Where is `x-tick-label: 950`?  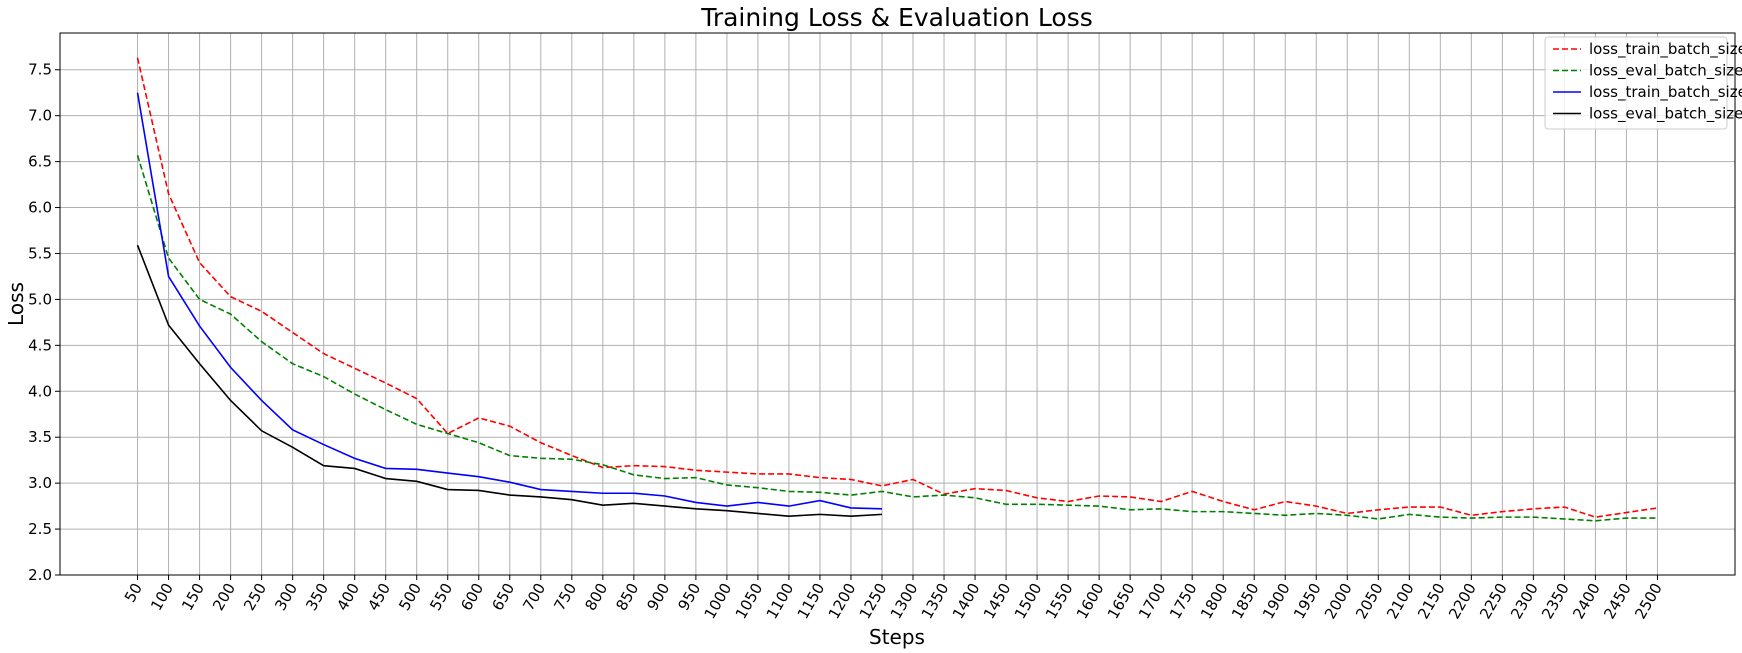 x-tick-label: 950 is located at coordinates (689, 597).